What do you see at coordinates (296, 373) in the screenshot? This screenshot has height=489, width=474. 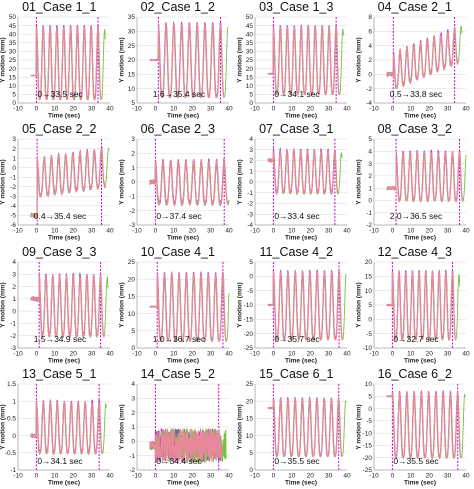 I see `chart-title: 15_Case 6_1` at bounding box center [296, 373].